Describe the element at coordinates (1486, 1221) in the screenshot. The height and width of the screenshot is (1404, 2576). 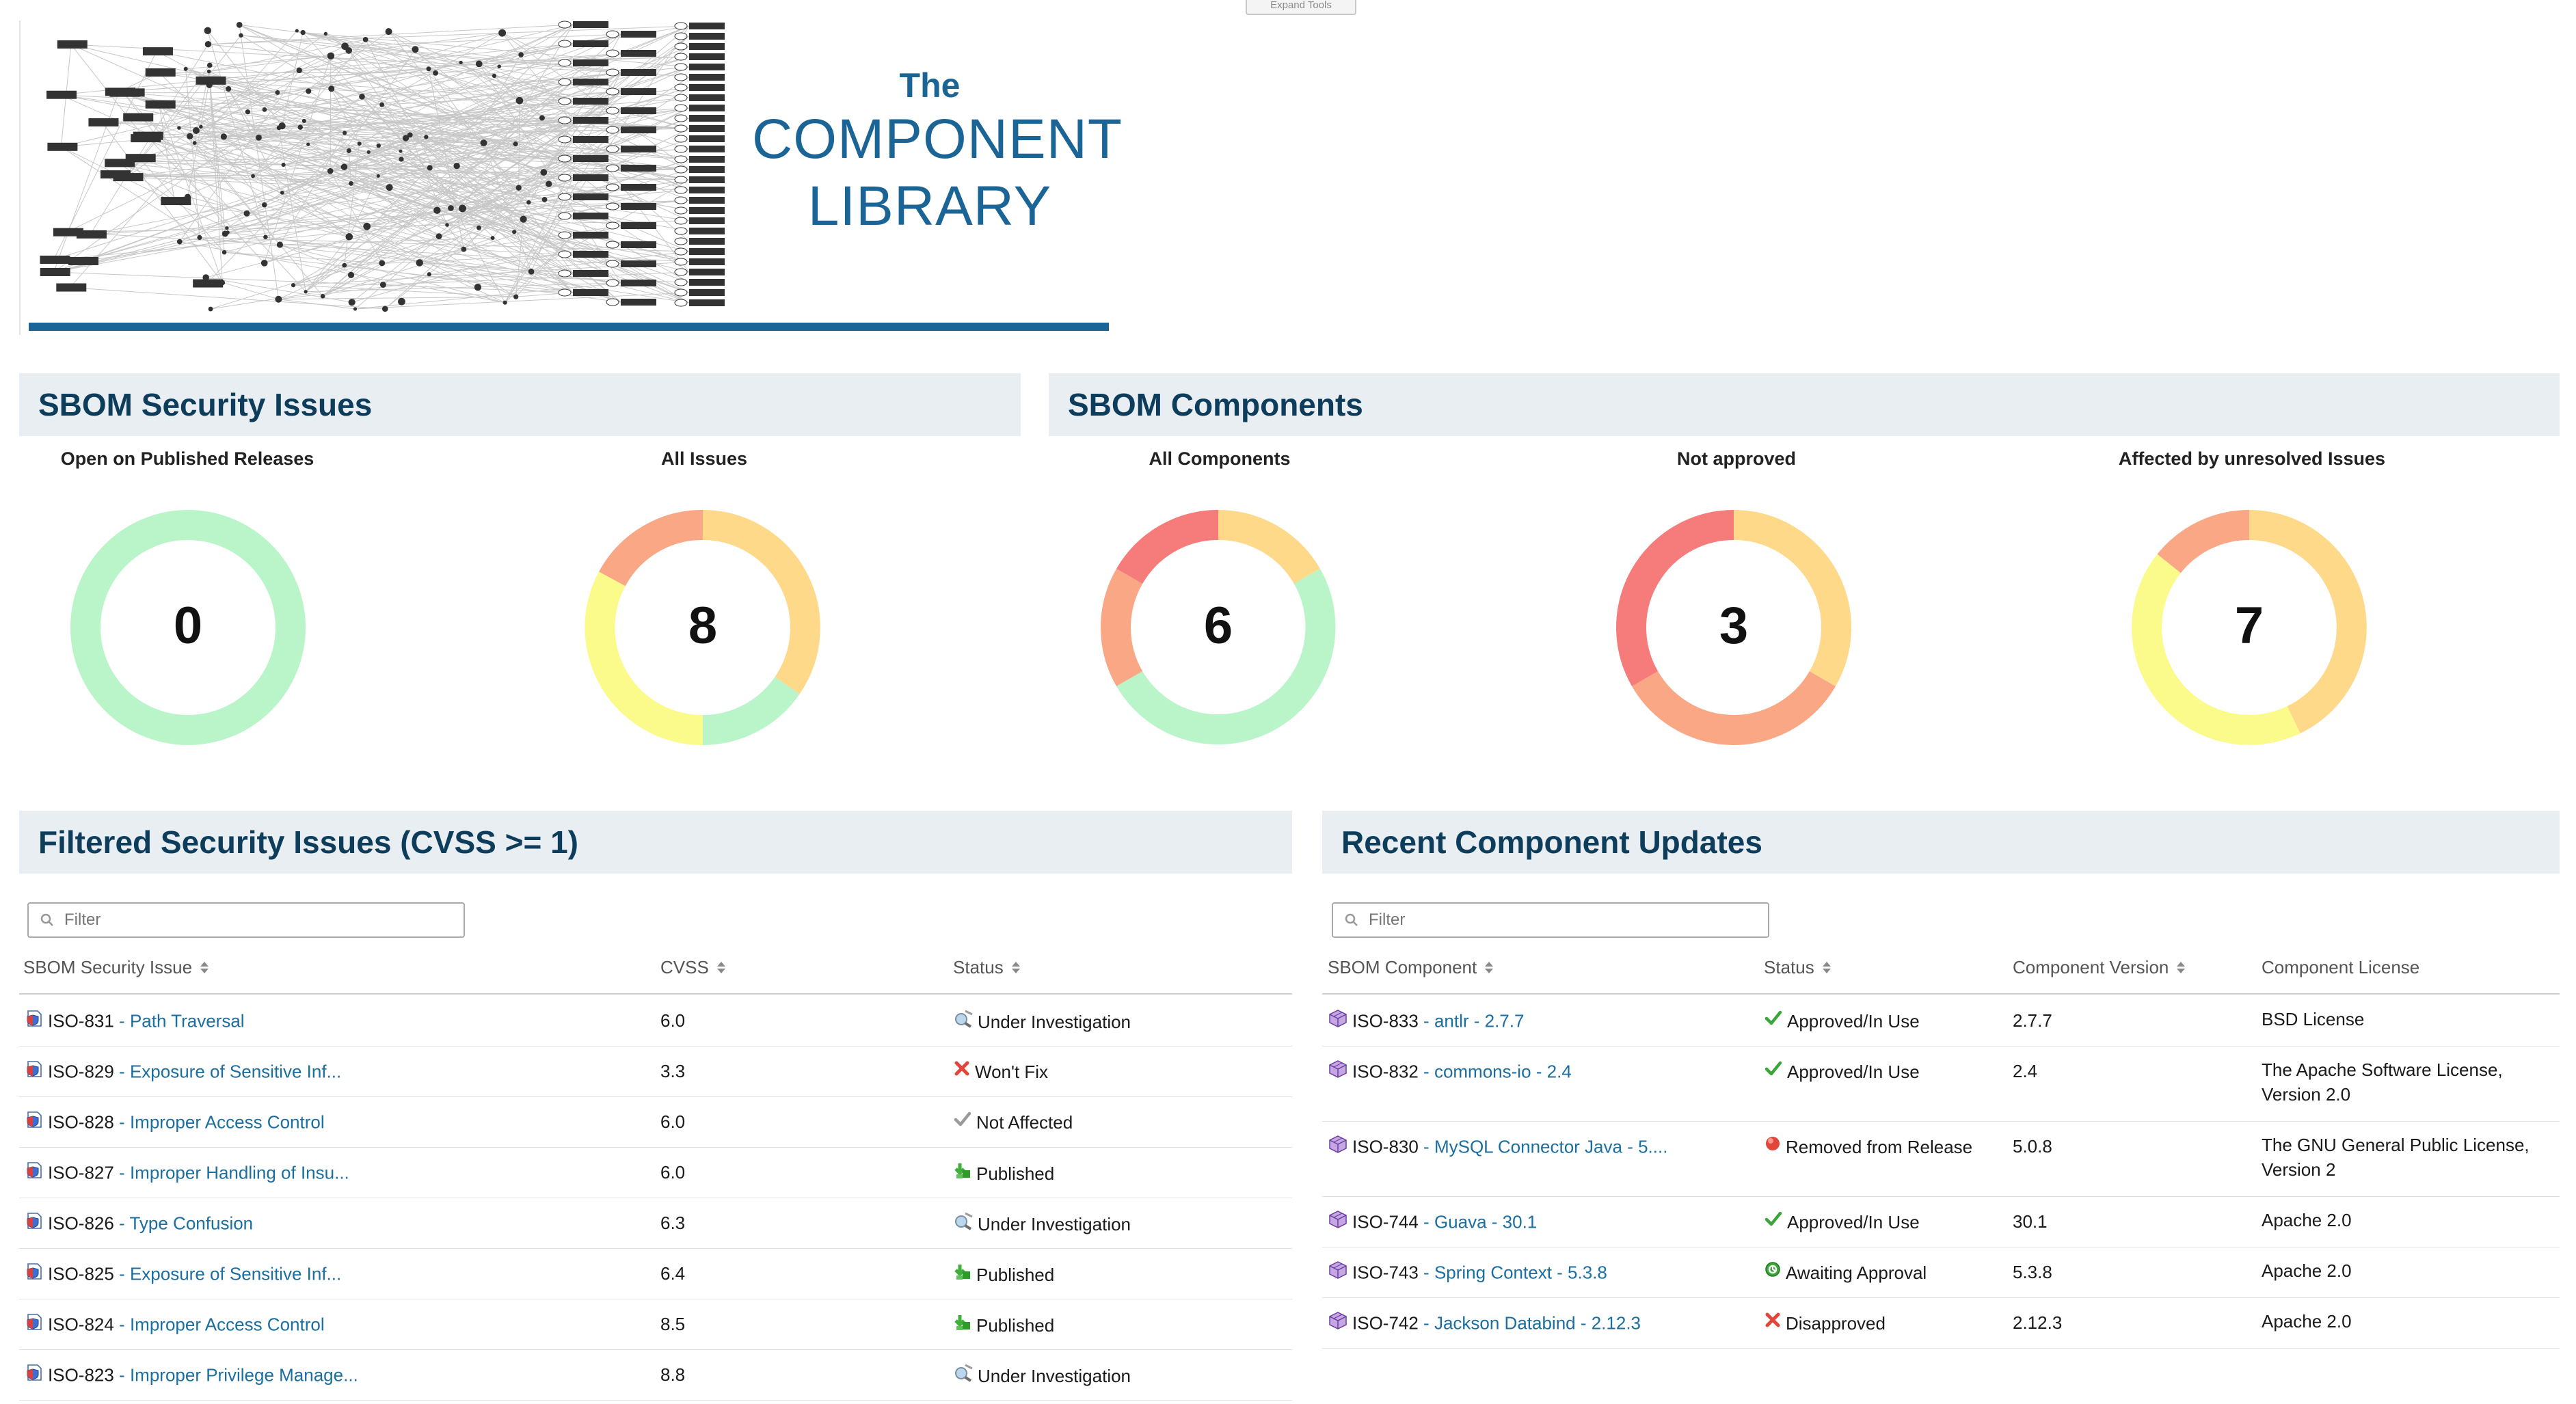
I see `component-name: Guava - 30.1` at that location.